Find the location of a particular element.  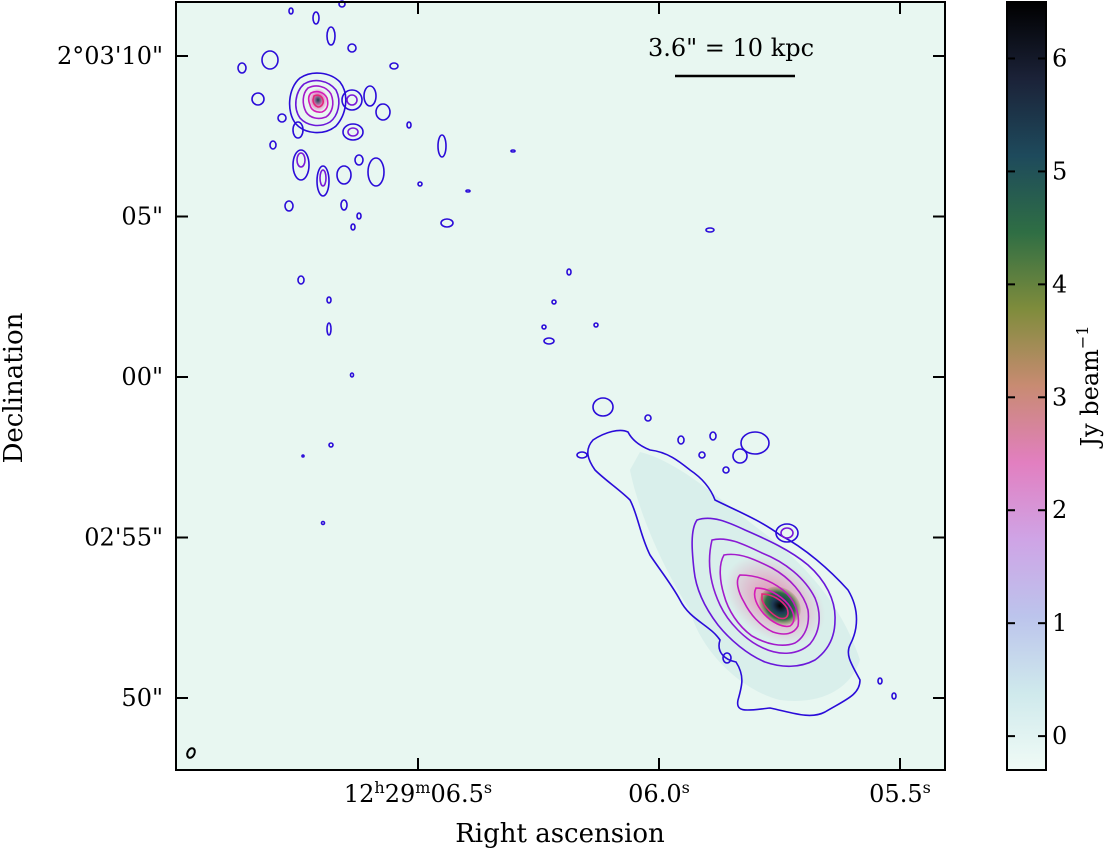

emission-core-south-east is located at coordinates (780, 606).